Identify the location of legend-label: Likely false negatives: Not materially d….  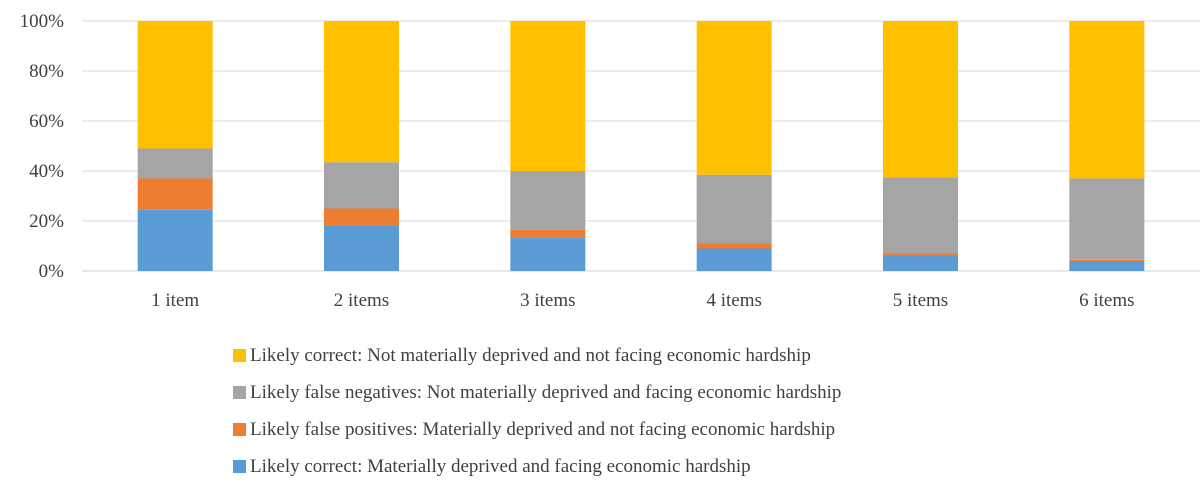
(546, 392).